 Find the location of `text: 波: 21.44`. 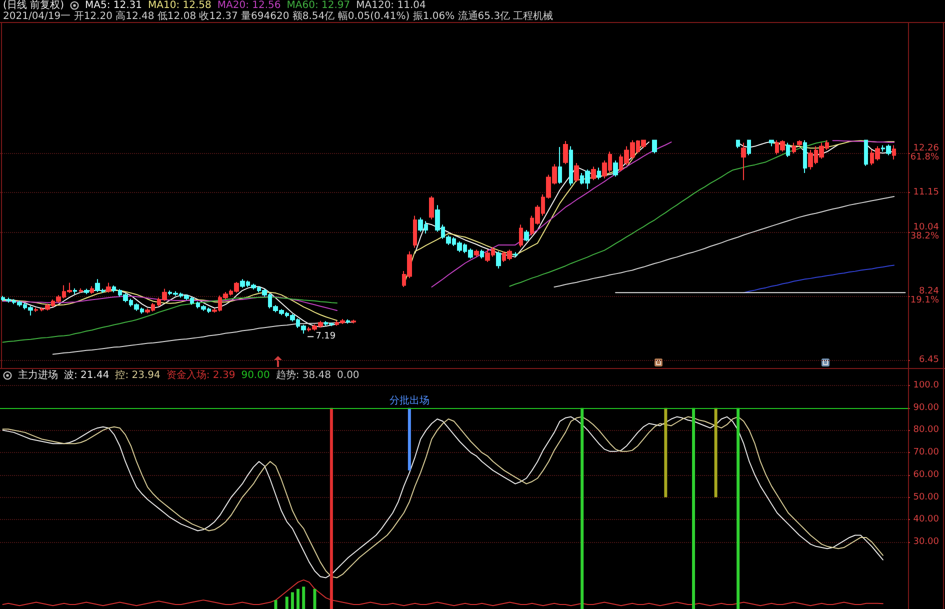

text: 波: 21.44 is located at coordinates (87, 375).